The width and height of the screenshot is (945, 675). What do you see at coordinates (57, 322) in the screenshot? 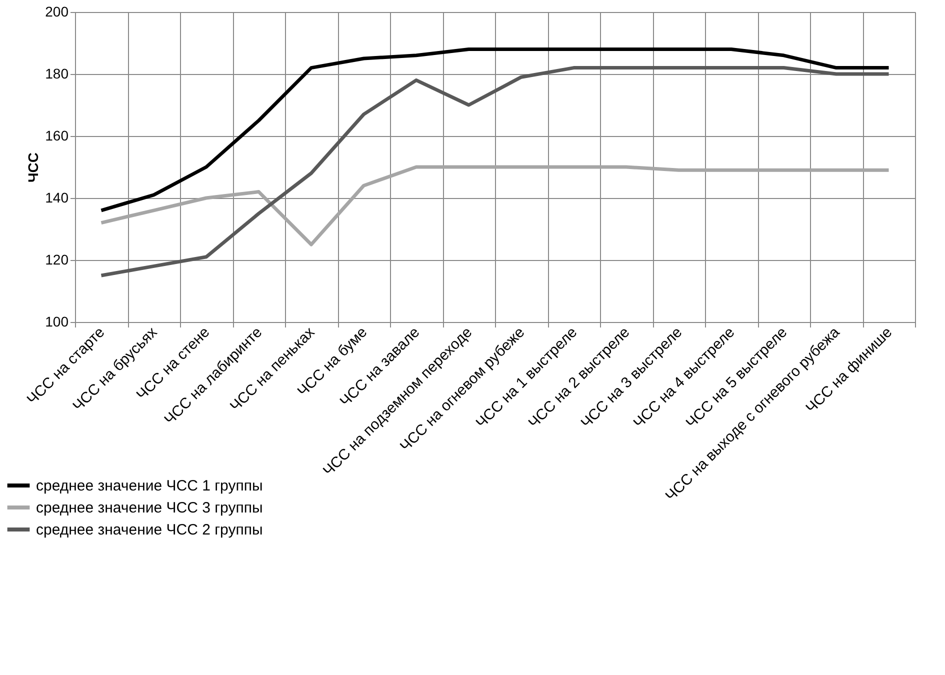
I see `y-tick-label: 100` at bounding box center [57, 322].